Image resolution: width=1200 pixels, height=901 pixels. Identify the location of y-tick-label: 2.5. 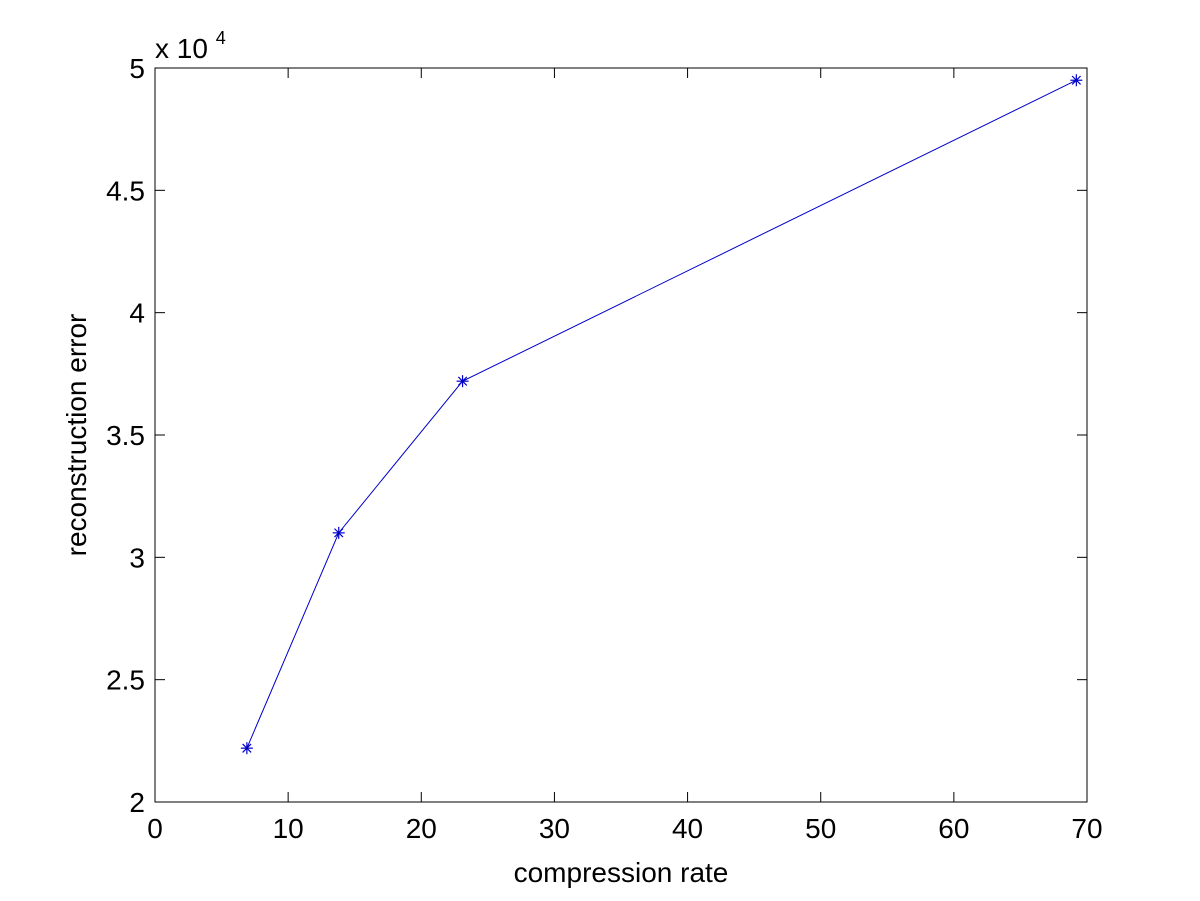
(125, 680).